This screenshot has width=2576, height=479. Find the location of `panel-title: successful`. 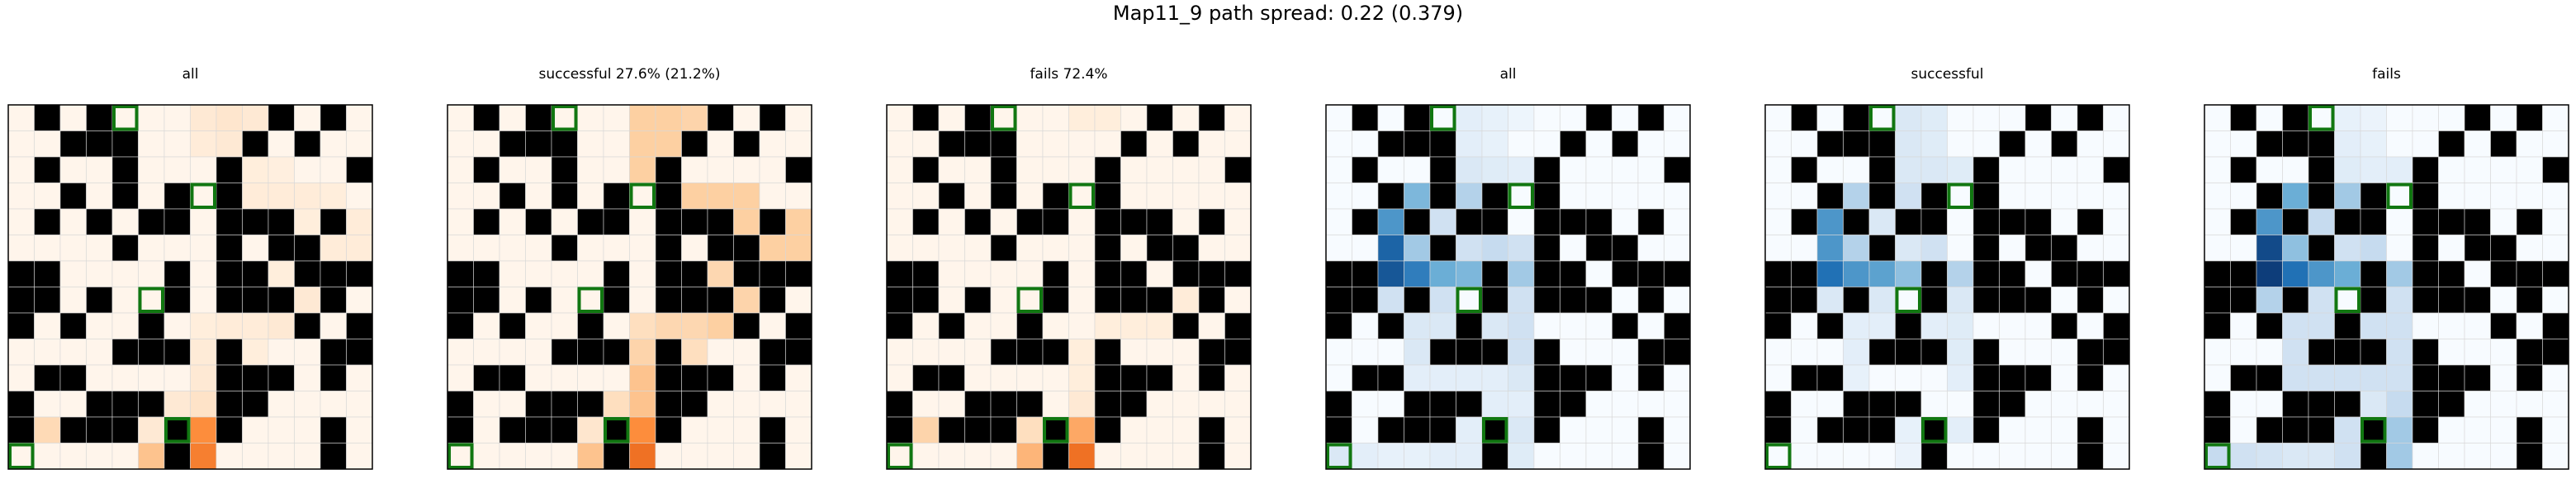

panel-title: successful is located at coordinates (1947, 75).